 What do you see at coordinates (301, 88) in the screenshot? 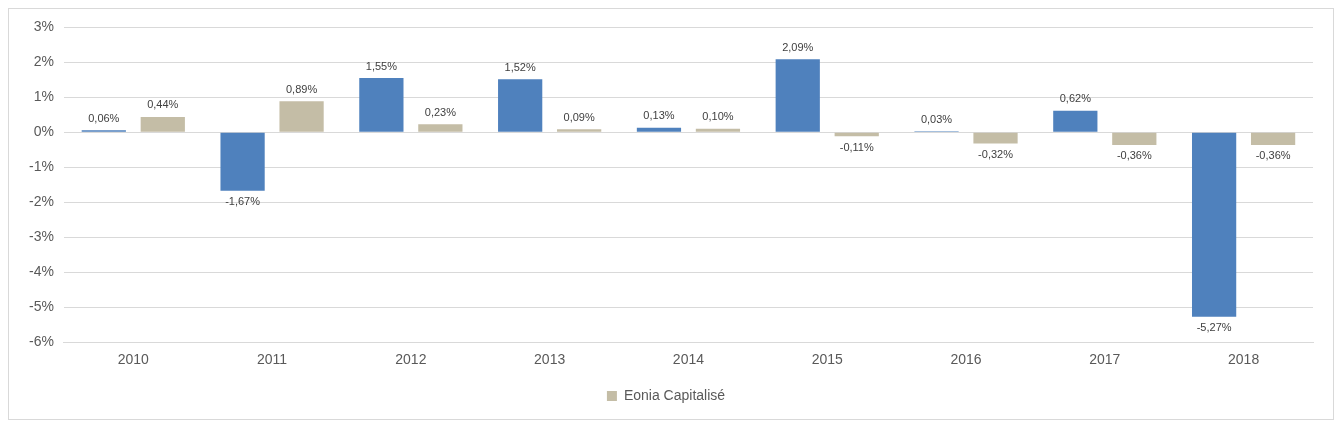
I see `data-label: 0,89%` at bounding box center [301, 88].